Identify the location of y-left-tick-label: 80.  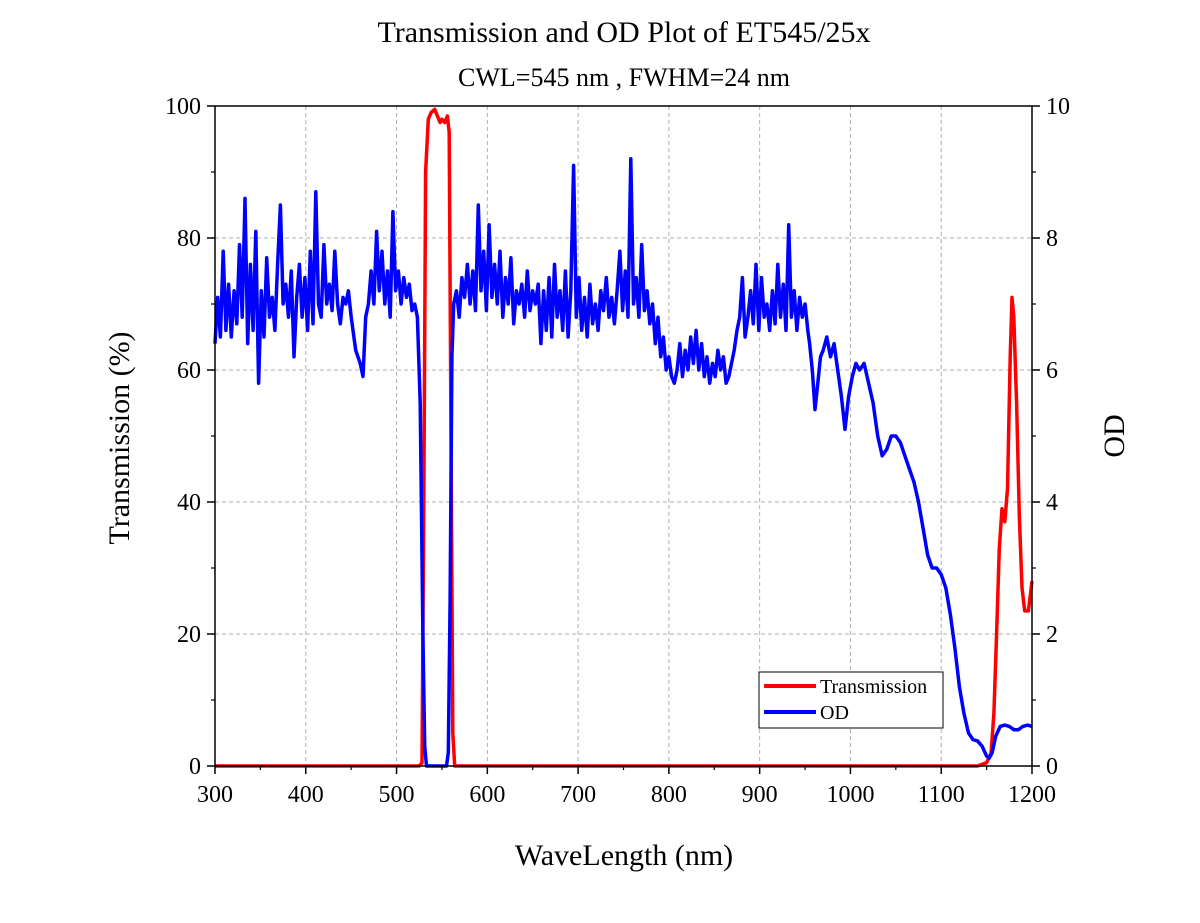
(189, 239).